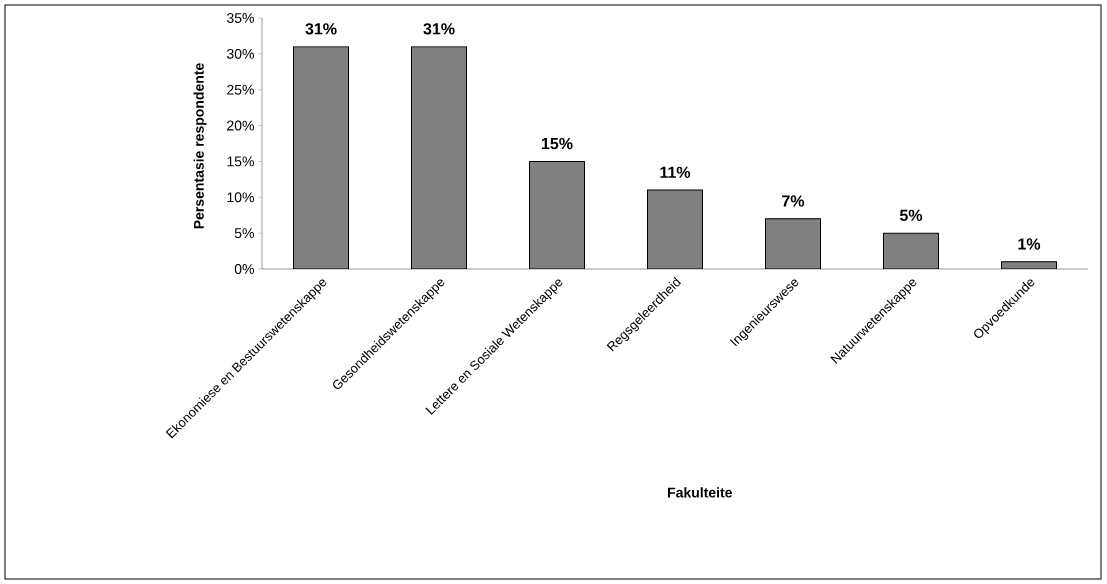  I want to click on data-label: 11%, so click(675, 172).